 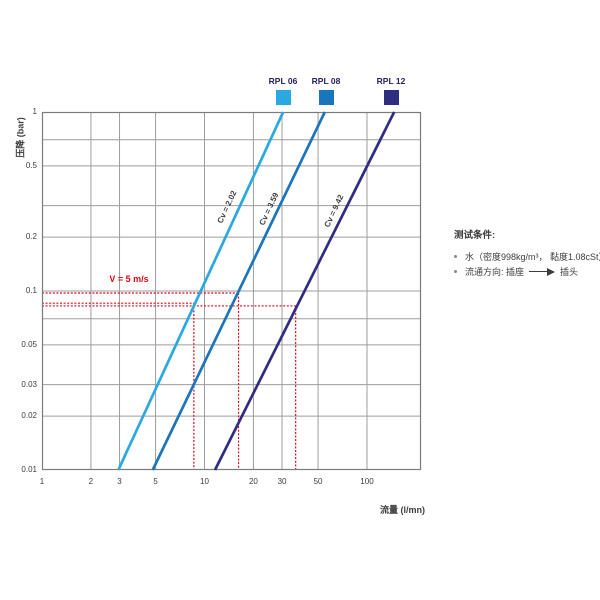 What do you see at coordinates (20, 137) in the screenshot?
I see `y-axis-label: 压降 (bar)` at bounding box center [20, 137].